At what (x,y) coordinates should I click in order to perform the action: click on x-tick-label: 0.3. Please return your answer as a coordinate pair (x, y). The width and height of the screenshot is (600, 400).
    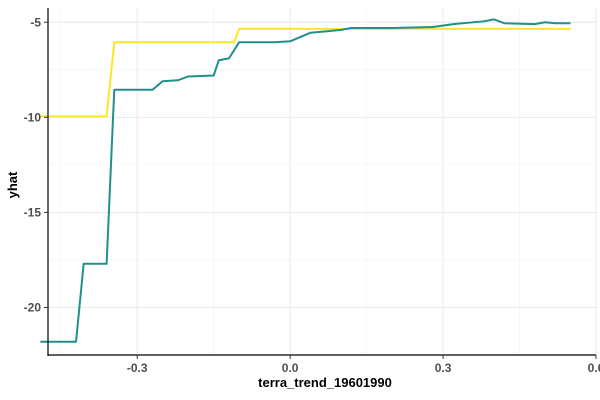
    Looking at the image, I should click on (443, 368).